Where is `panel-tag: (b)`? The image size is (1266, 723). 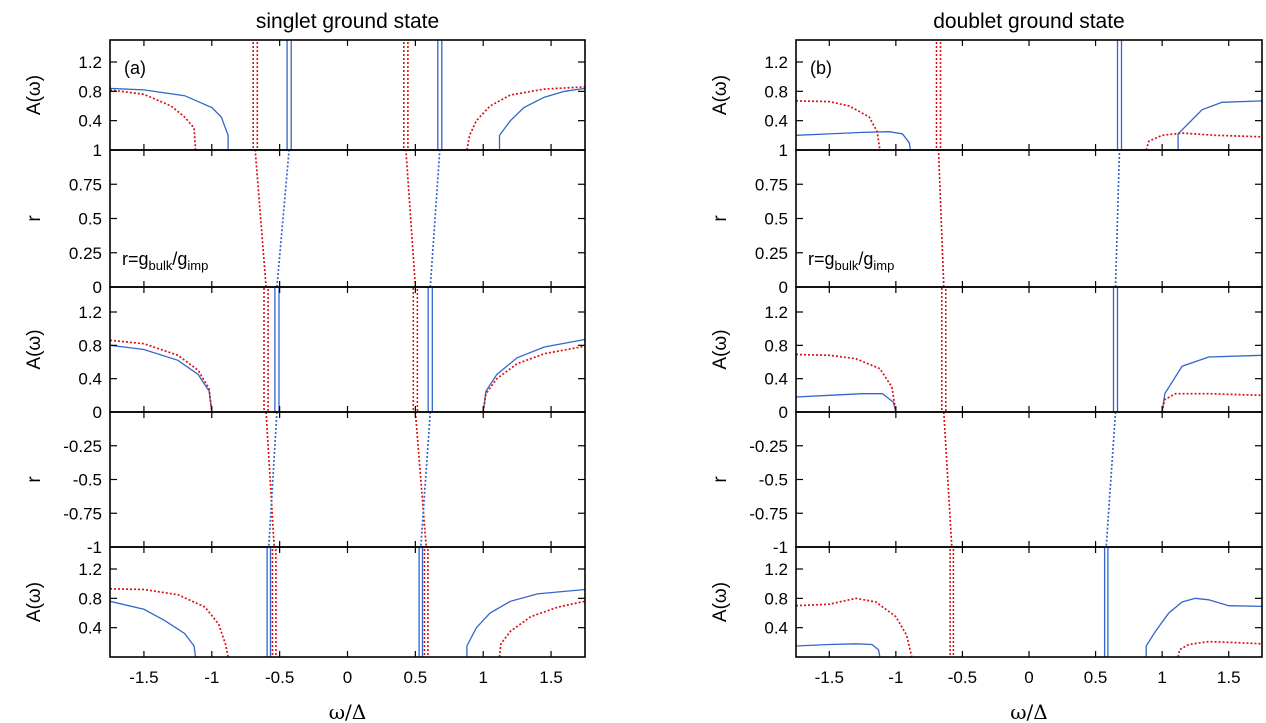
panel-tag: (b) is located at coordinates (821, 68).